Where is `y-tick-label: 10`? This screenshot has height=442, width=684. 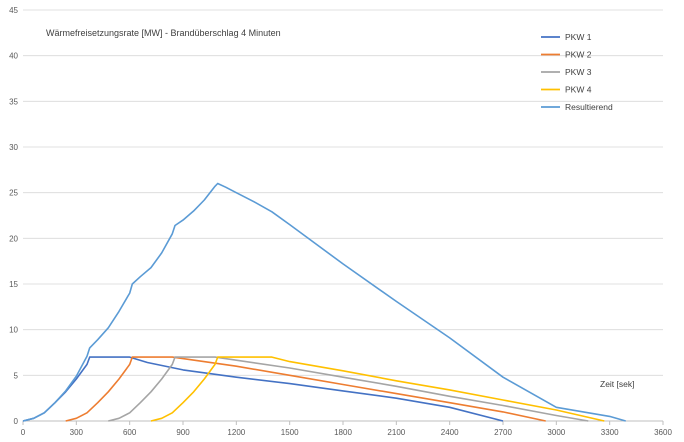 y-tick-label: 10 is located at coordinates (13, 330).